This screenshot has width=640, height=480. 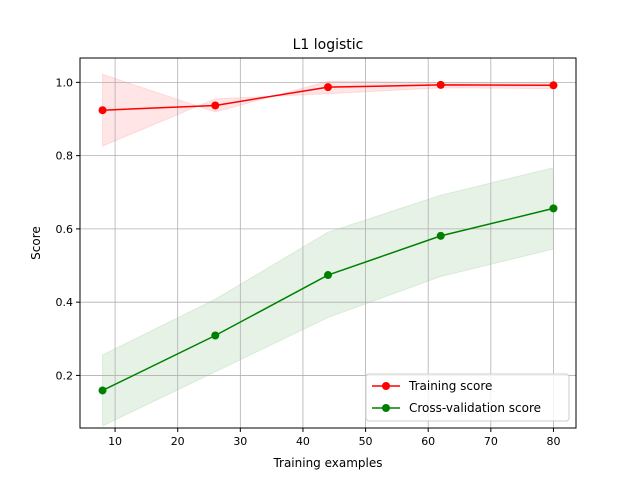 I want to click on y-tick-label-3: 0.8, so click(x=65, y=156).